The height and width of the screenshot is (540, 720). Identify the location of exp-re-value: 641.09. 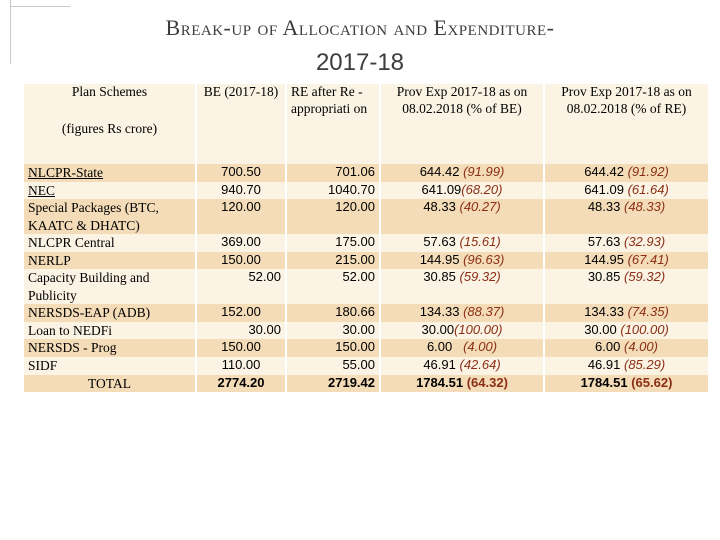
(604, 189).